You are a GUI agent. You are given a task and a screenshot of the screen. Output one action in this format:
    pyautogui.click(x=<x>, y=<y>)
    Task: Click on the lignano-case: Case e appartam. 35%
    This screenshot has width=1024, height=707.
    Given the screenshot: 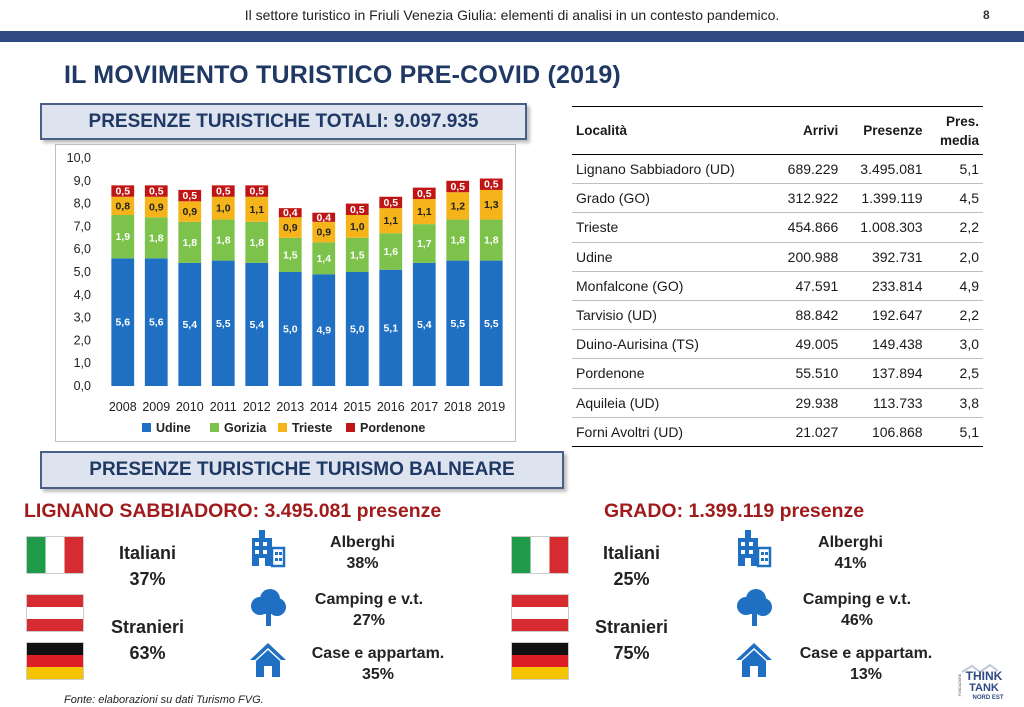 What is the action you would take?
    pyautogui.click(x=378, y=664)
    